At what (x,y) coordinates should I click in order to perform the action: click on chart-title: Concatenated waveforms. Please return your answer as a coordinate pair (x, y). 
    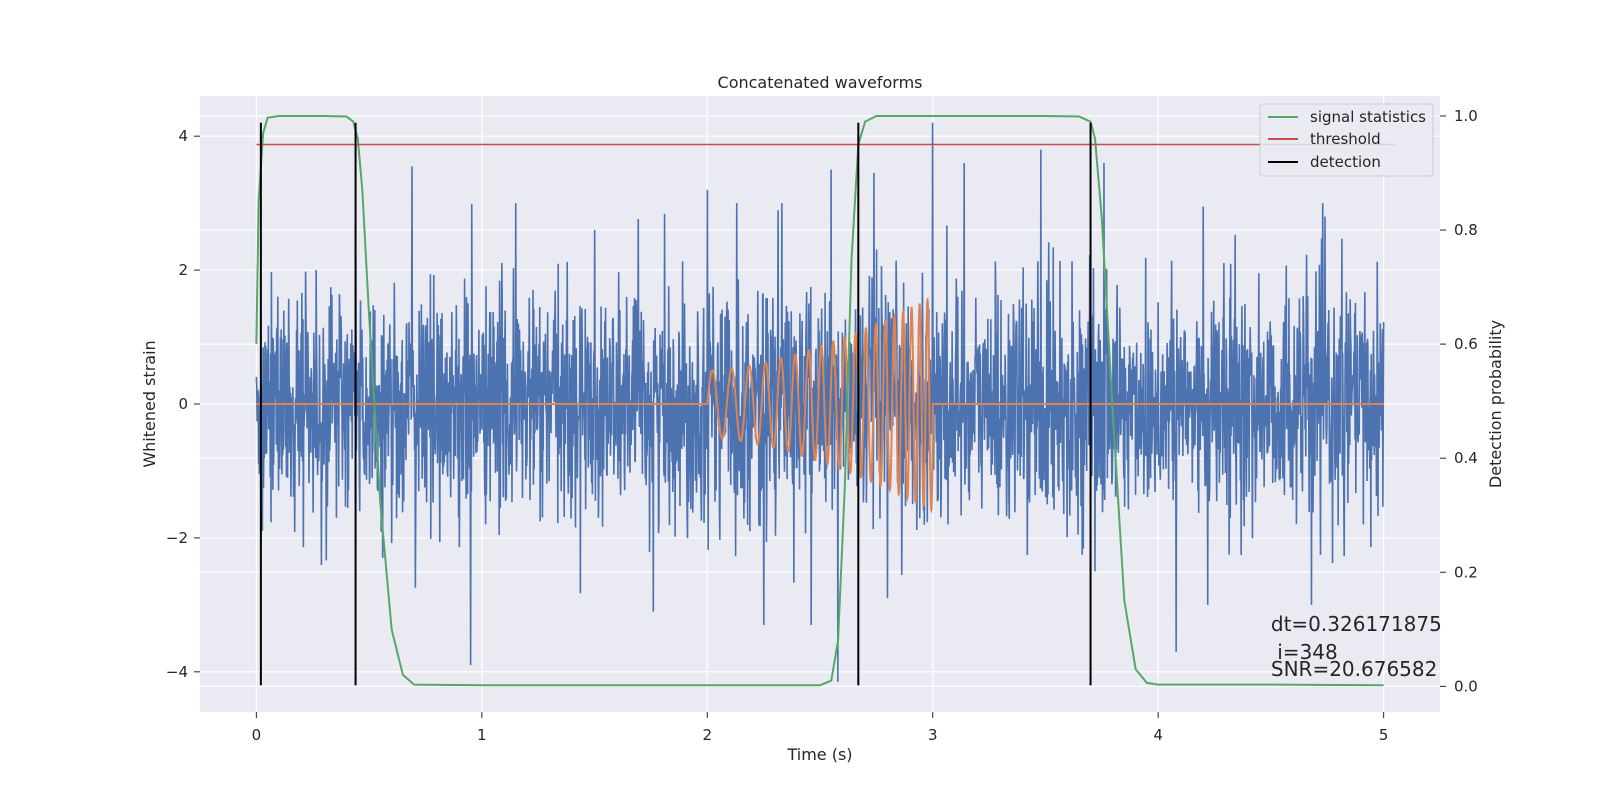
    Looking at the image, I should click on (820, 82).